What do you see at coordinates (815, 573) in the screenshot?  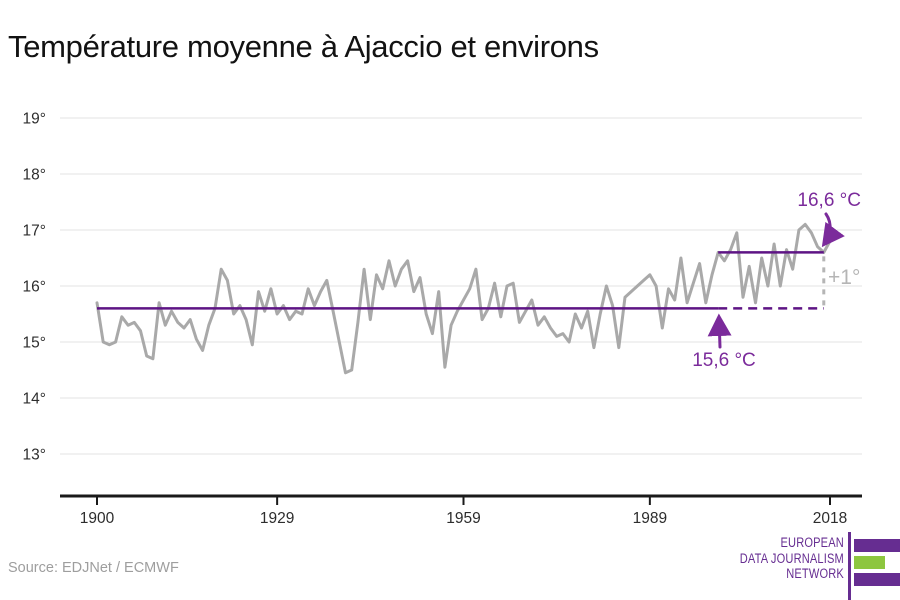 I see `logo-line-network: NETWORK` at bounding box center [815, 573].